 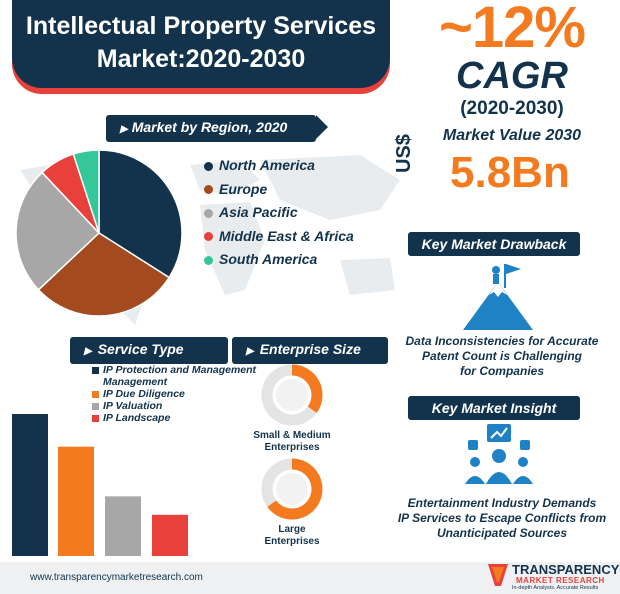 What do you see at coordinates (104, 274) in the screenshot?
I see `pie-slice-europe` at bounding box center [104, 274].